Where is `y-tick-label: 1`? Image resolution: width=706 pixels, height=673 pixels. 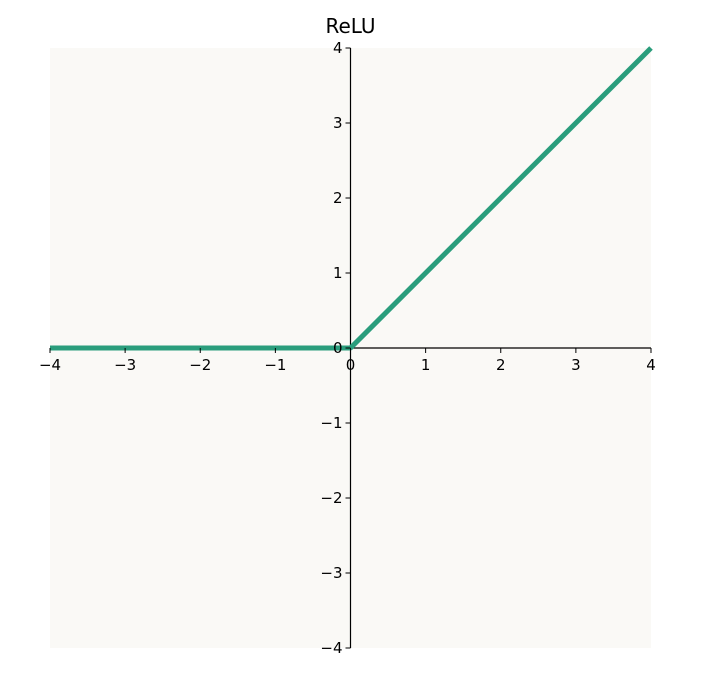
y-tick-label: 1 is located at coordinates (338, 273).